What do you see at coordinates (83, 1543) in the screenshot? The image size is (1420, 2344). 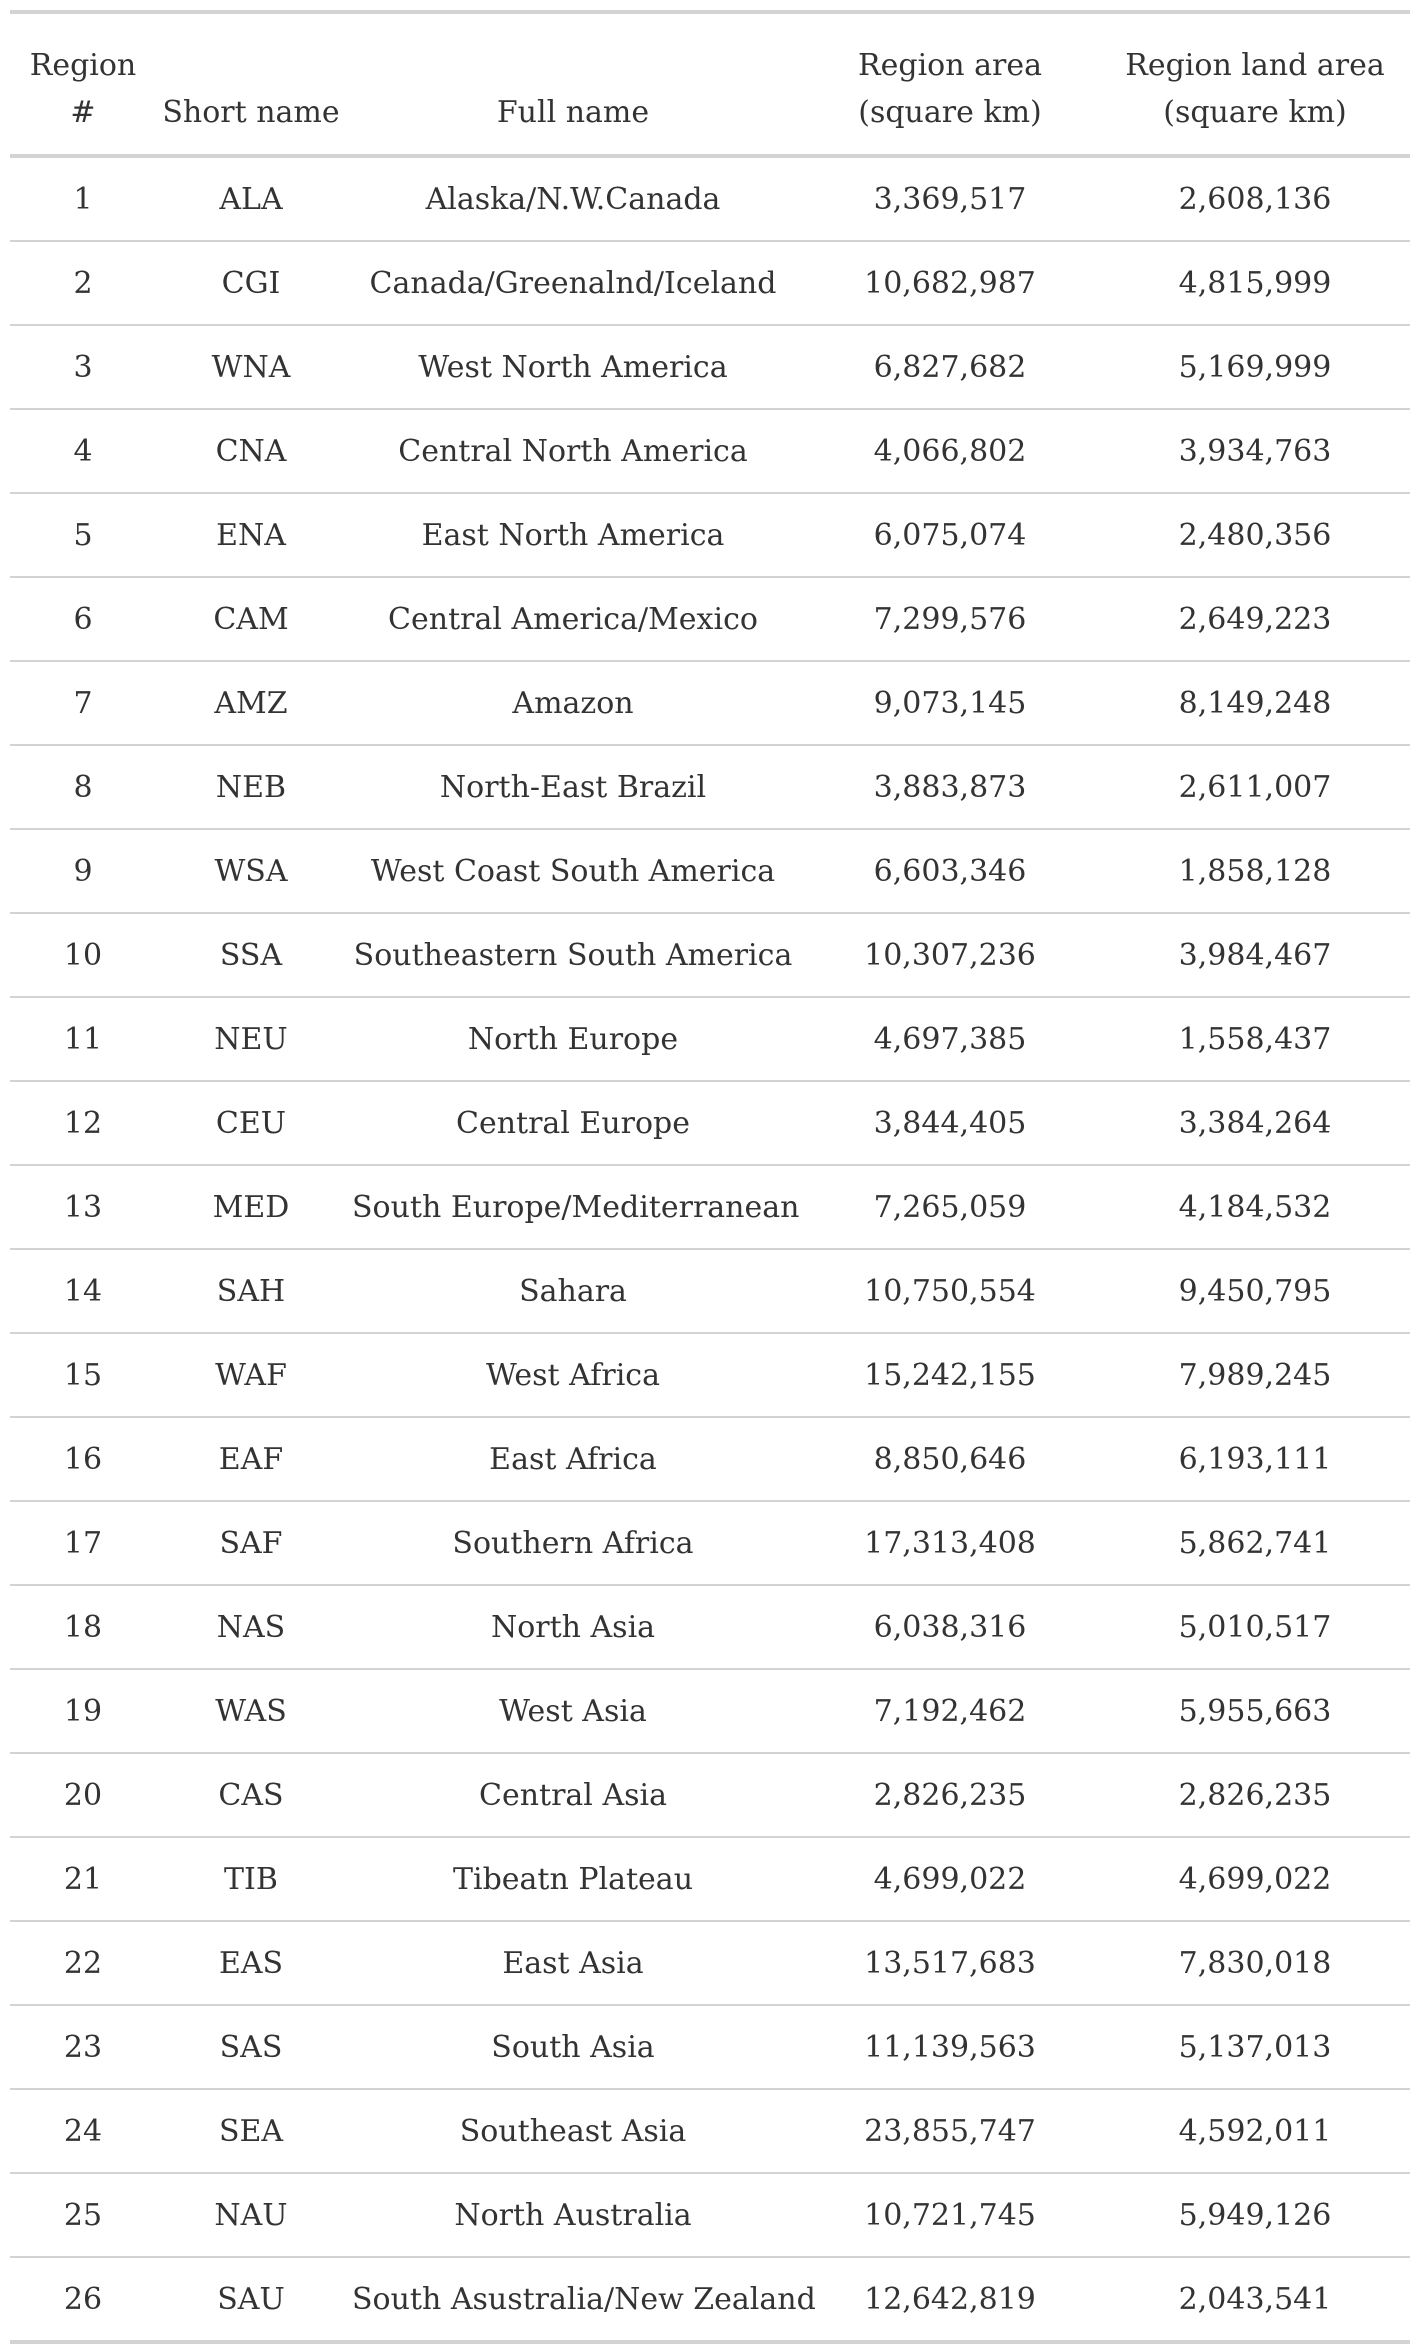 I see `region-number-cell: 17` at bounding box center [83, 1543].